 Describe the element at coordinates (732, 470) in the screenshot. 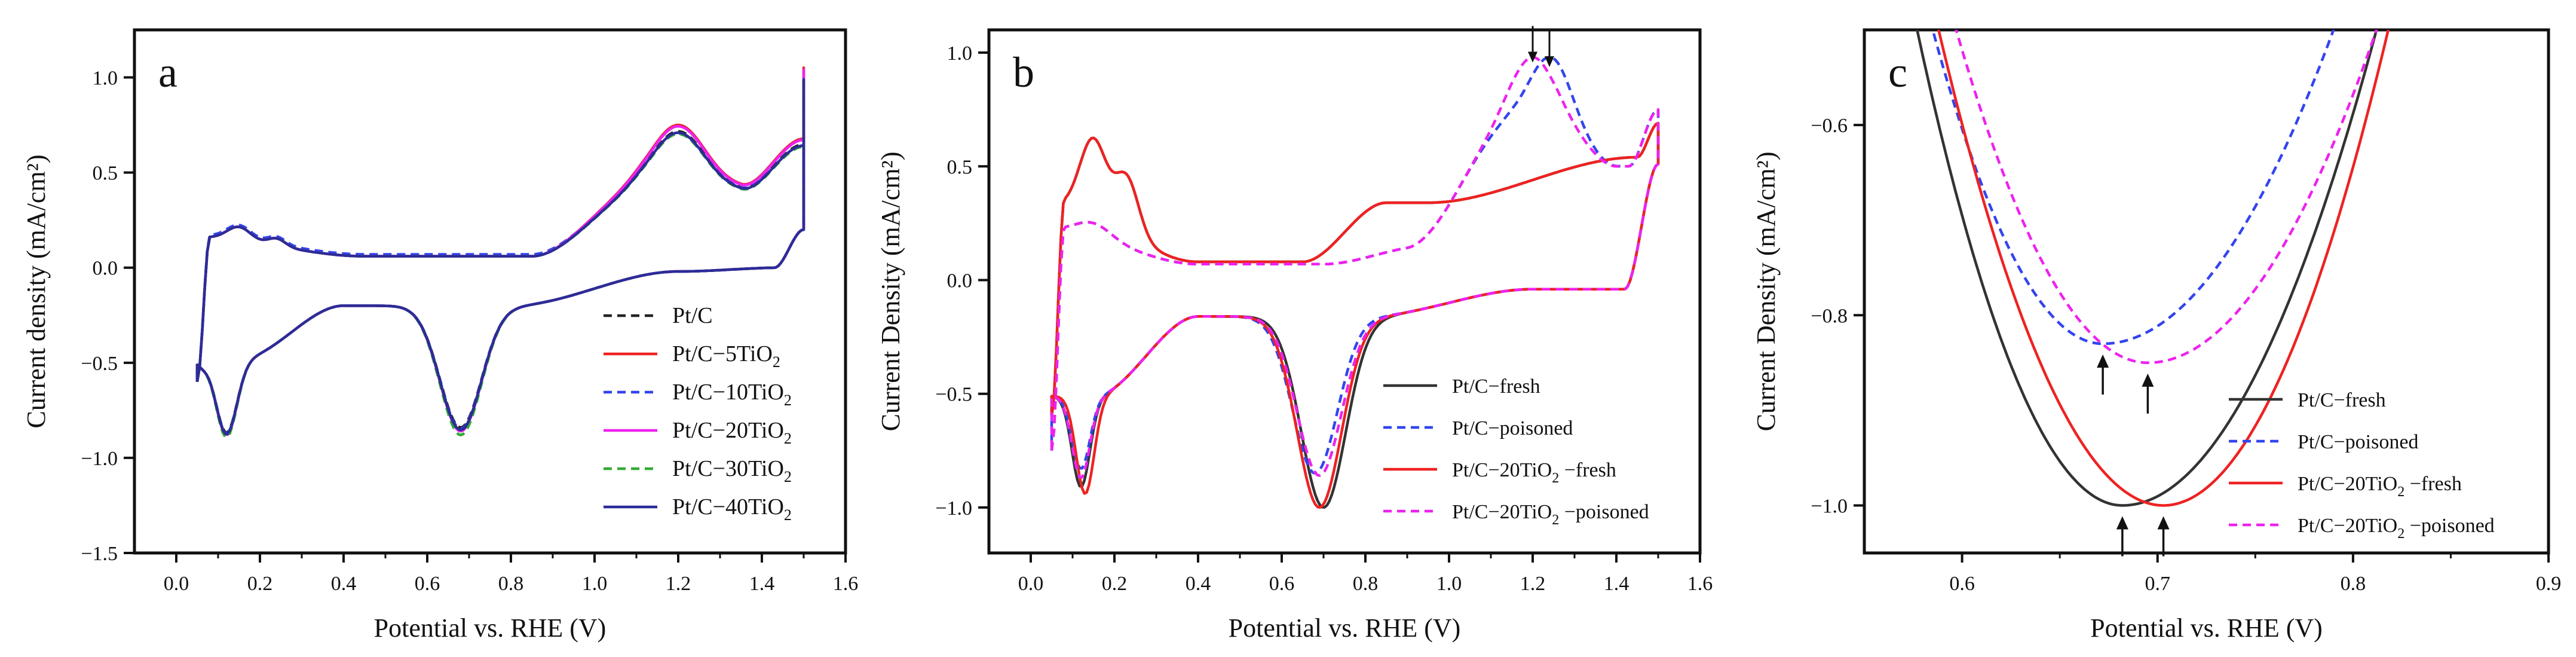

I see `legend-label: Pt/C−30TiO2` at that location.